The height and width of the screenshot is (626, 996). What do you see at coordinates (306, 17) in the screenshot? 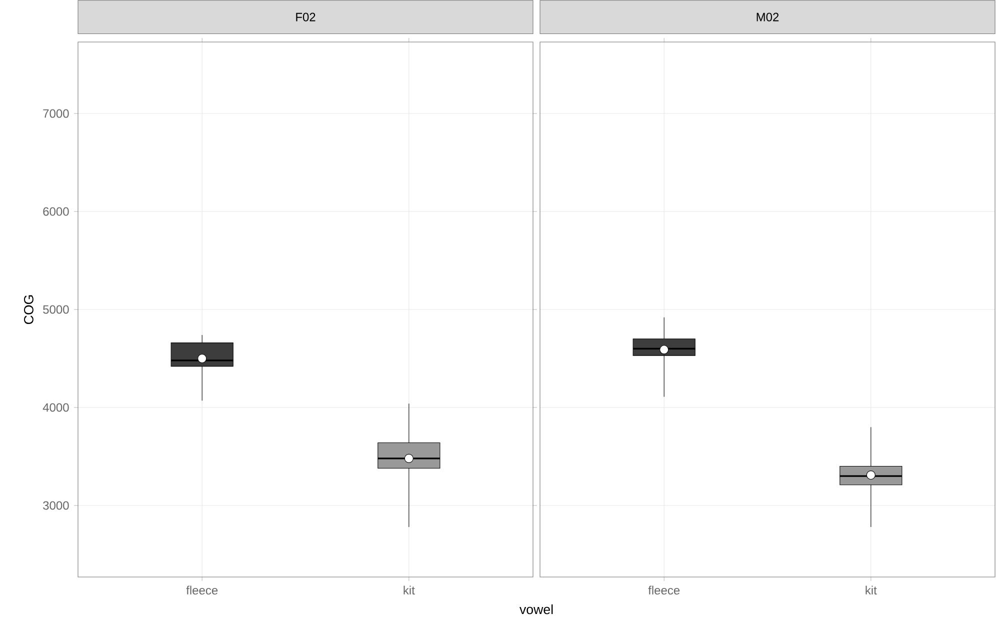
I see `chart-title: F02` at bounding box center [306, 17].